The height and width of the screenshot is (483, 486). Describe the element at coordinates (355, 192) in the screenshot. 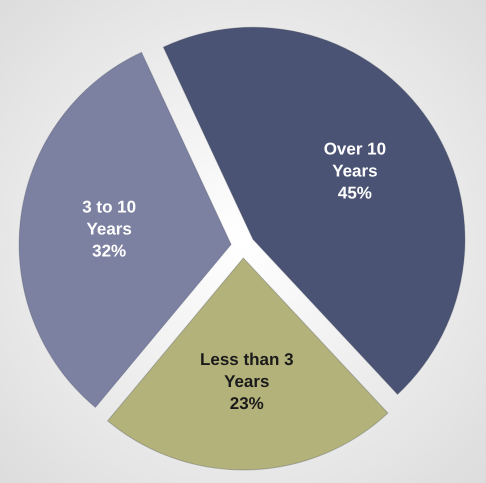

I see `data-label: 45%` at that location.